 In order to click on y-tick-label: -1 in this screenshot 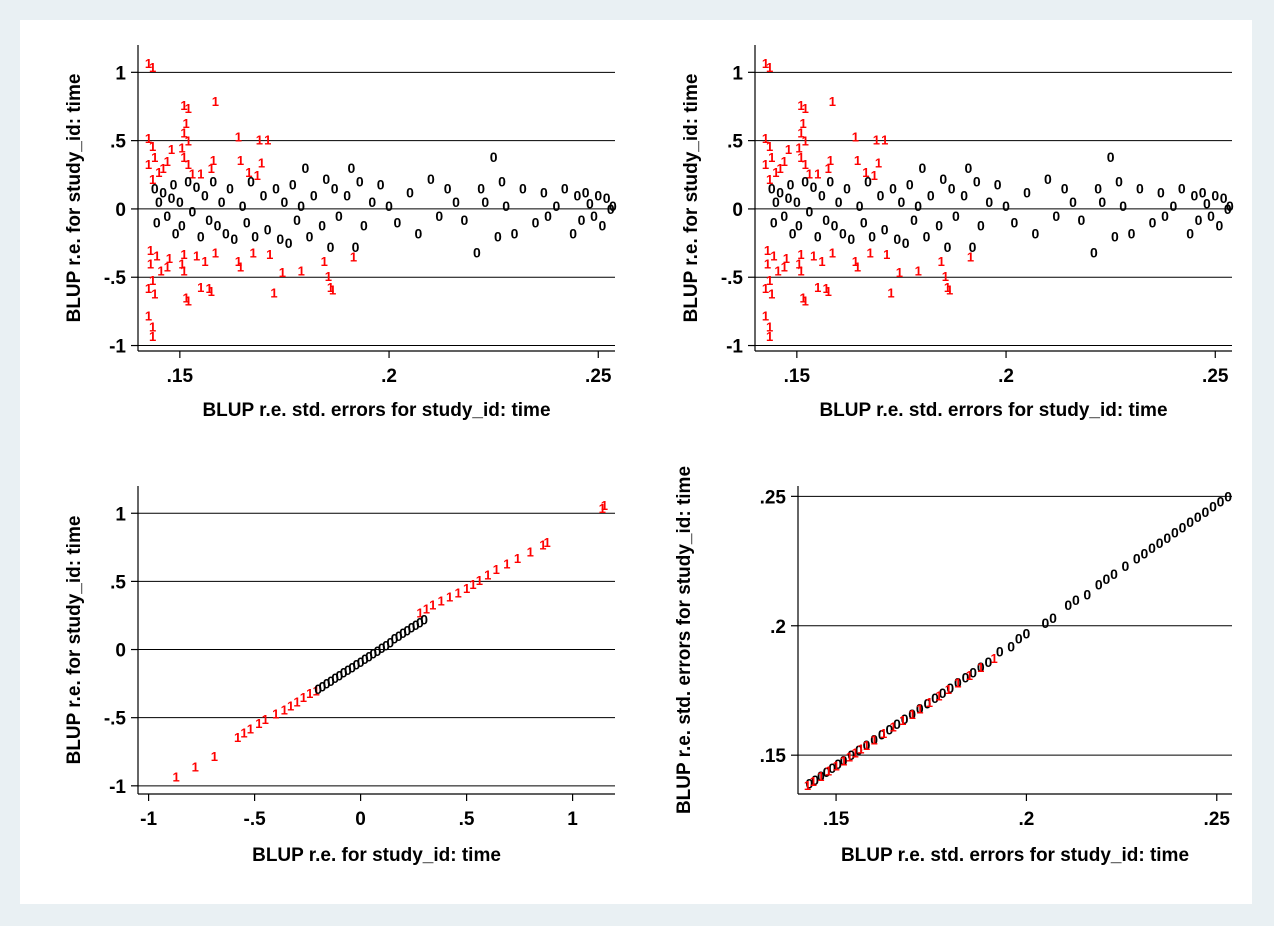, I will do `click(117, 787)`.